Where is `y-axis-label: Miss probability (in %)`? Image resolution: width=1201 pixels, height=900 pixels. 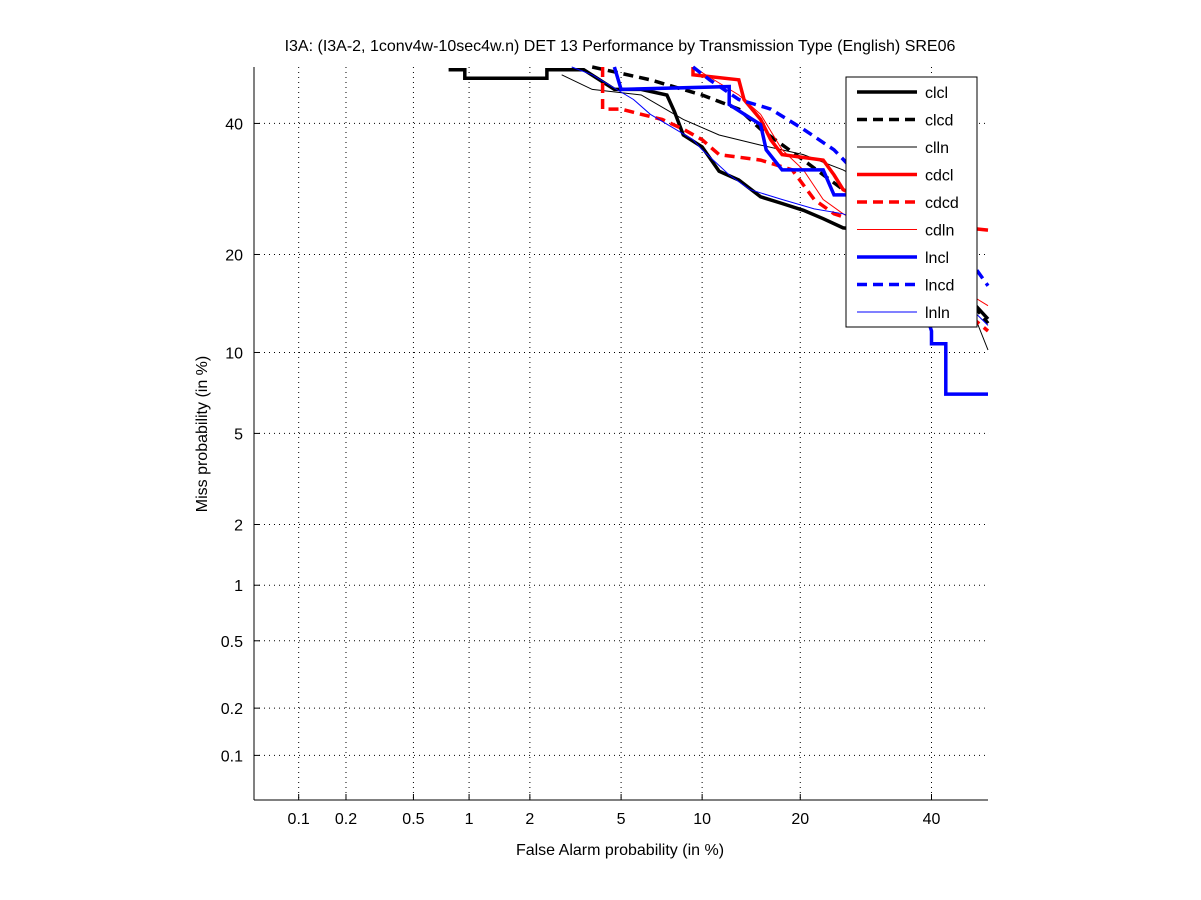 y-axis-label: Miss probability (in %) is located at coordinates (202, 434).